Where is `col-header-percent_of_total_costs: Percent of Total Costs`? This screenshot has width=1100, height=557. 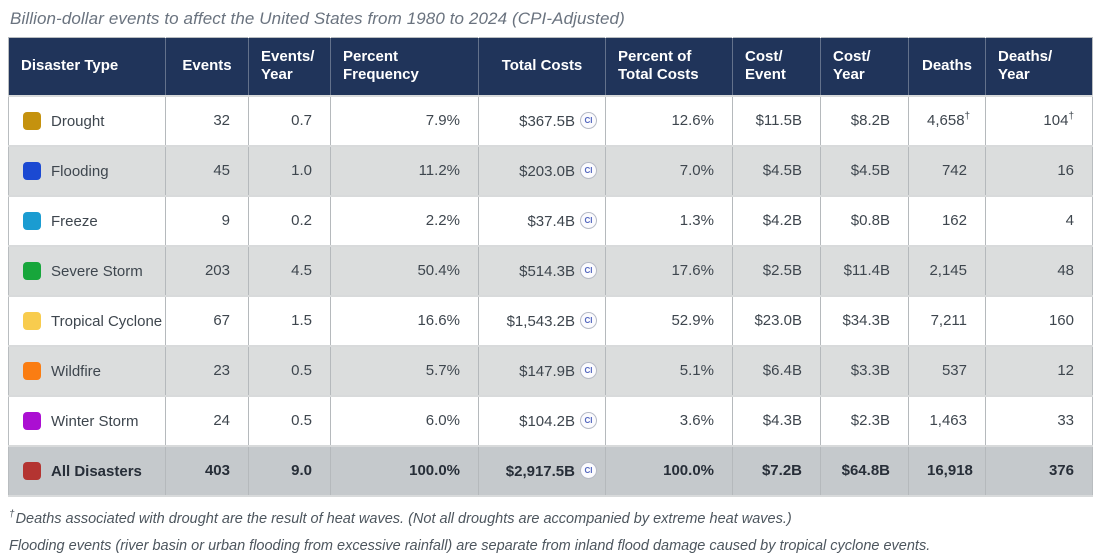
col-header-percent_of_total_costs: Percent of Total Costs is located at coordinates (669, 67).